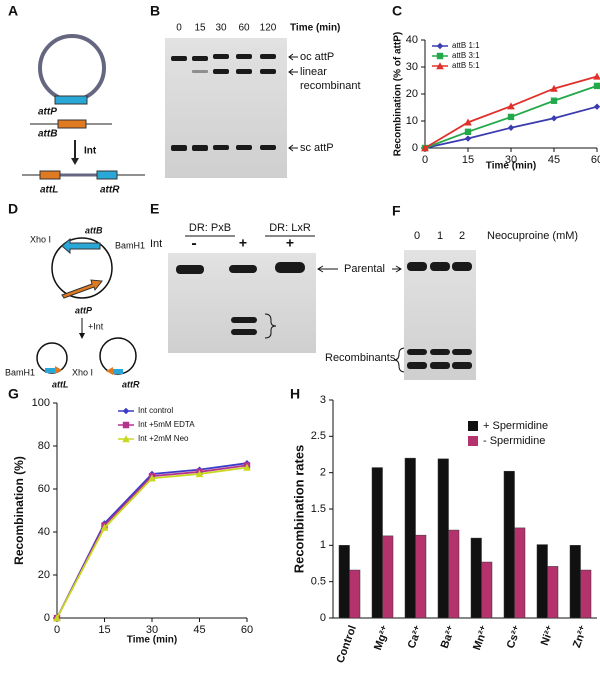 The width and height of the screenshot is (600, 698). What do you see at coordinates (293, 102) in the screenshot?
I see `arrows` at bounding box center [293, 102].